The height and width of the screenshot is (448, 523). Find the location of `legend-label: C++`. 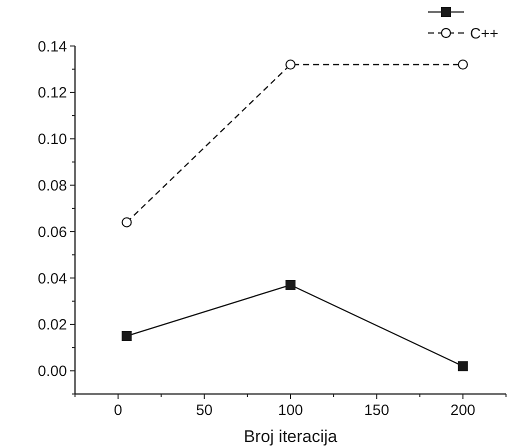

legend-label: C++ is located at coordinates (484, 33).